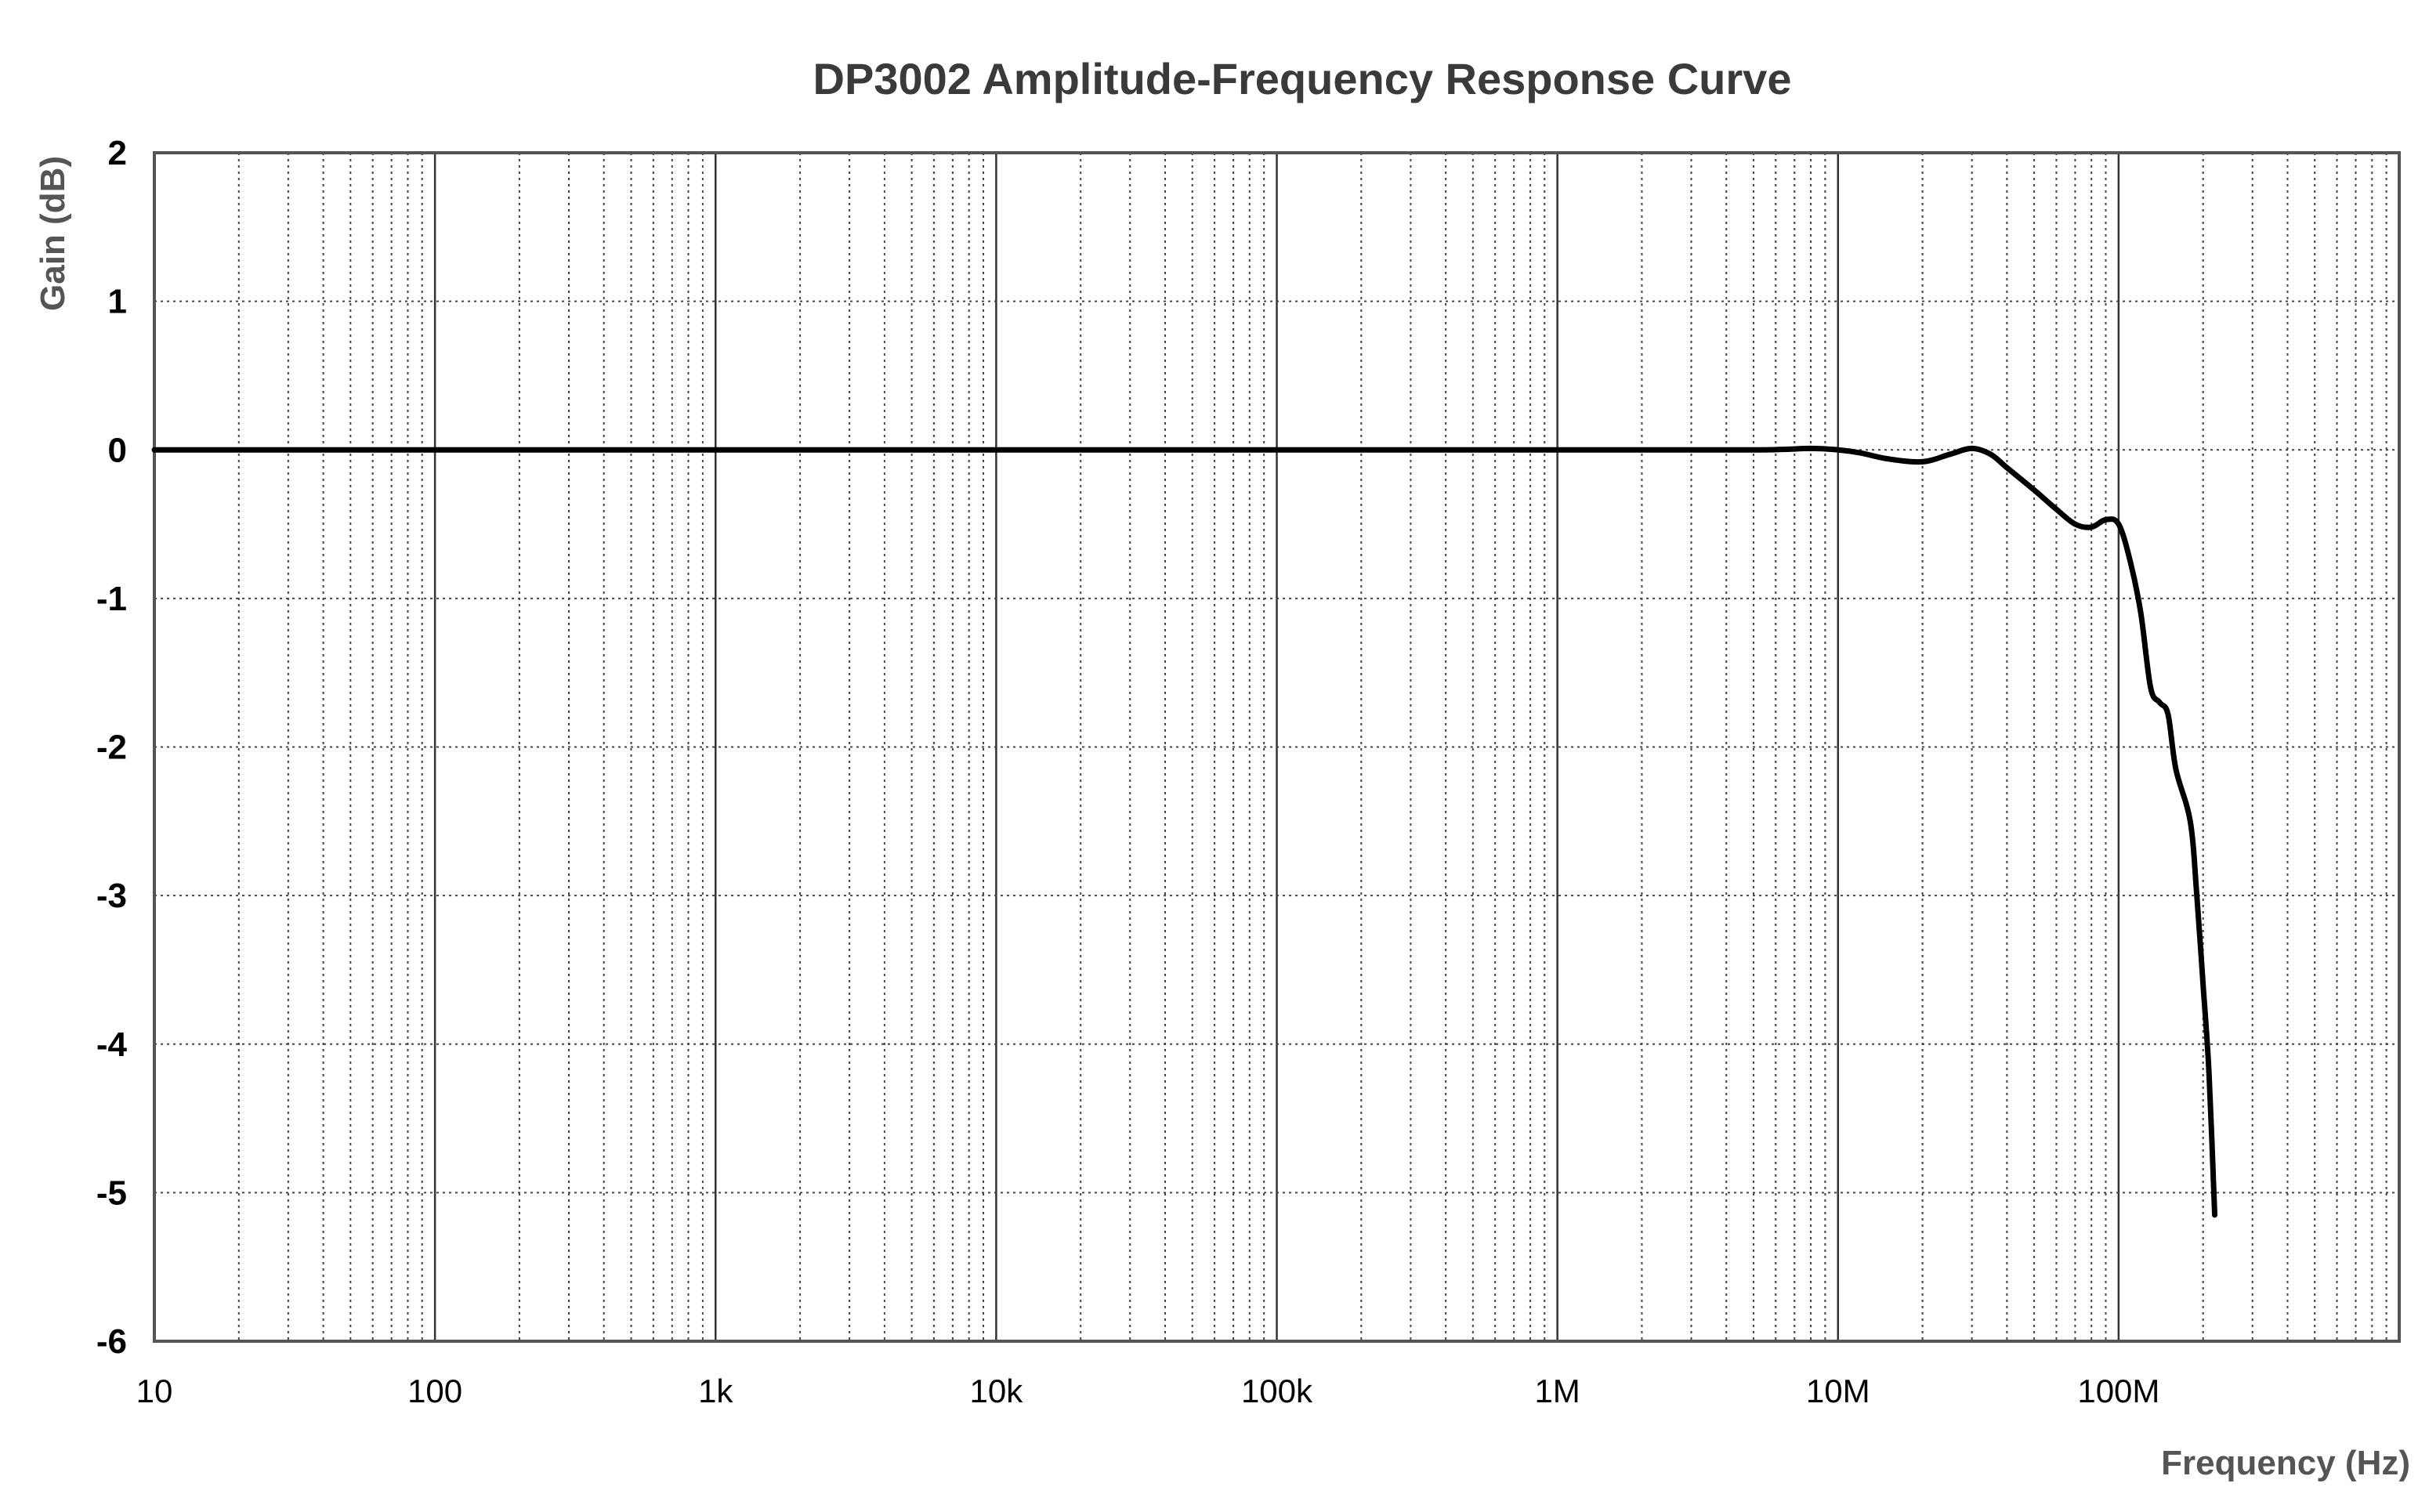 The image size is (2429, 1512). What do you see at coordinates (111, 1342) in the screenshot?
I see `y-tick-label: -6` at bounding box center [111, 1342].